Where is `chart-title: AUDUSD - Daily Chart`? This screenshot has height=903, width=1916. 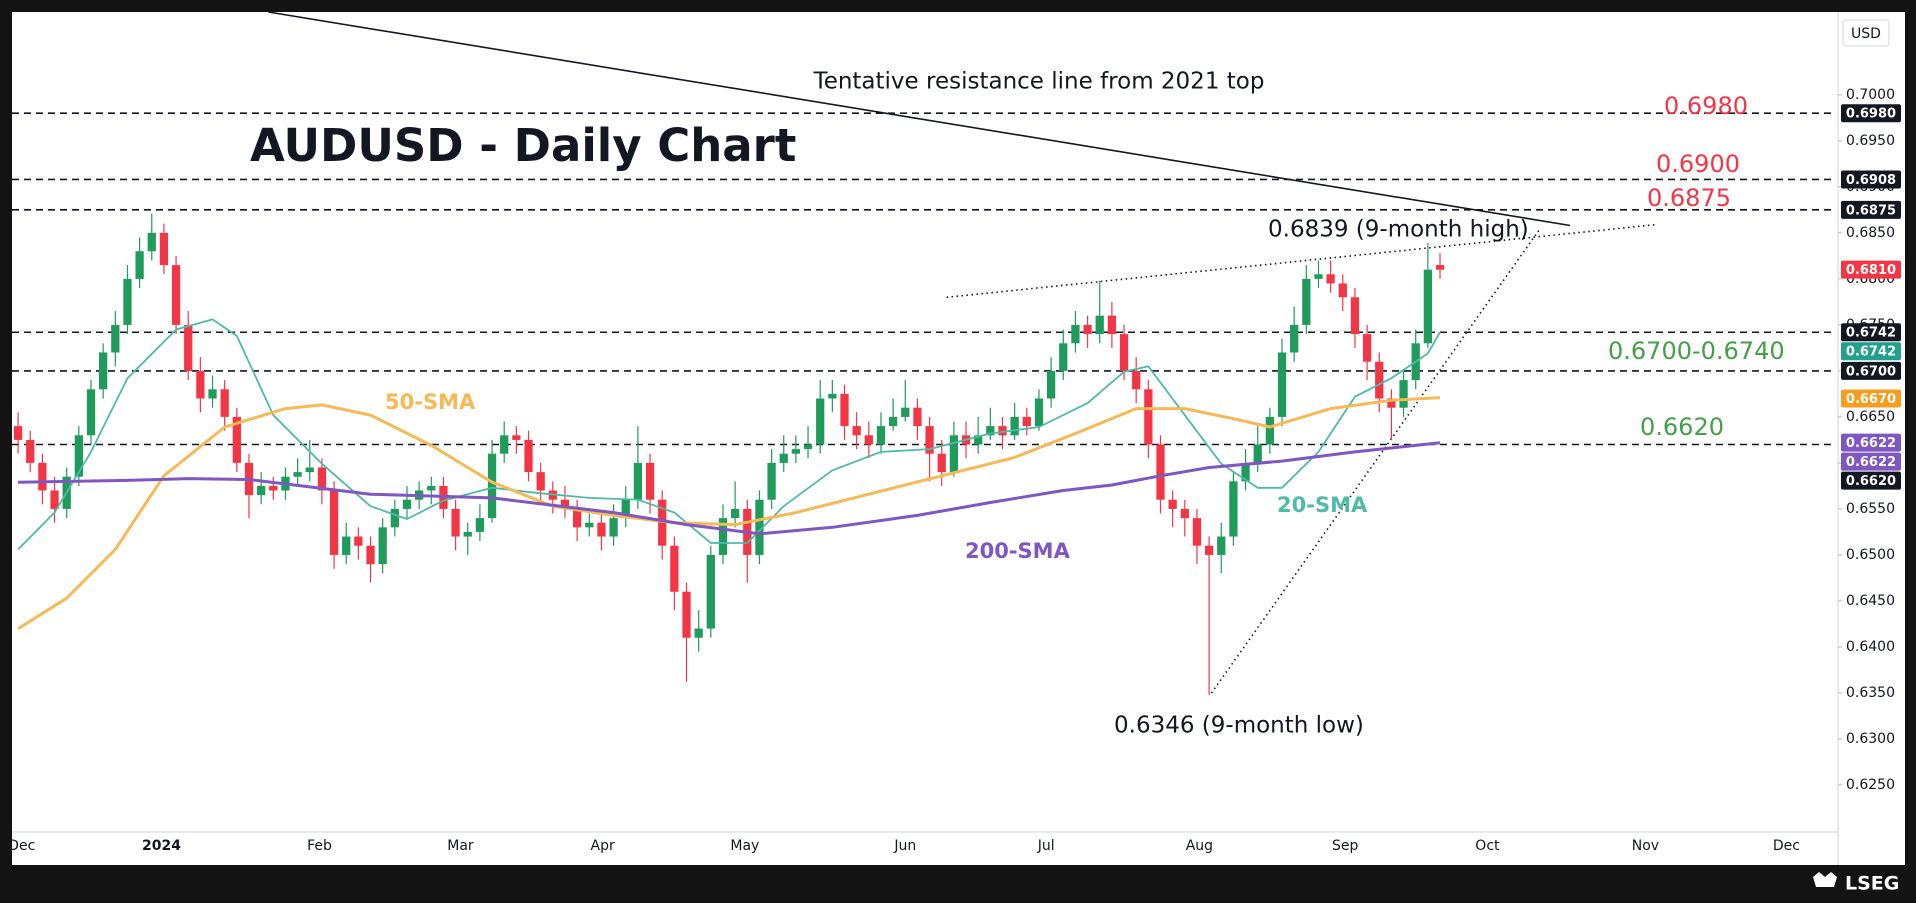 chart-title: AUDUSD - Daily Chart is located at coordinates (523, 145).